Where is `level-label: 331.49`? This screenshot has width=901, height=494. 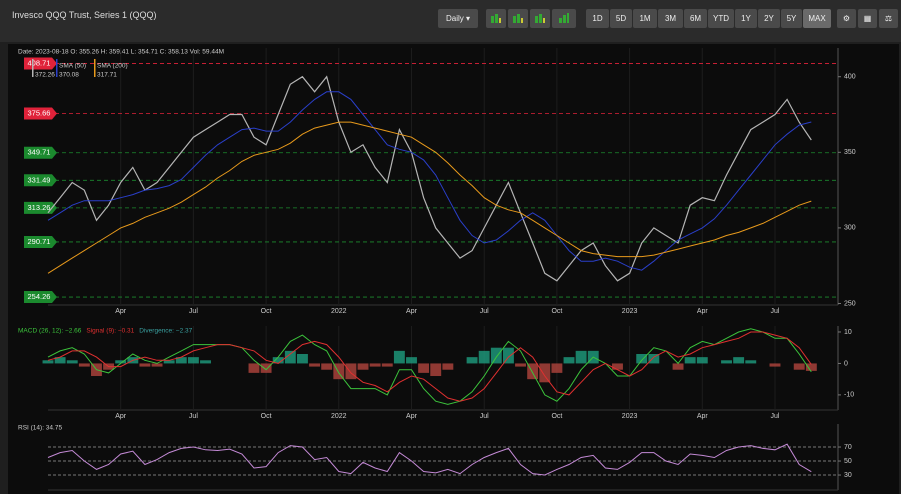
level-label: 331.49 is located at coordinates (39, 179).